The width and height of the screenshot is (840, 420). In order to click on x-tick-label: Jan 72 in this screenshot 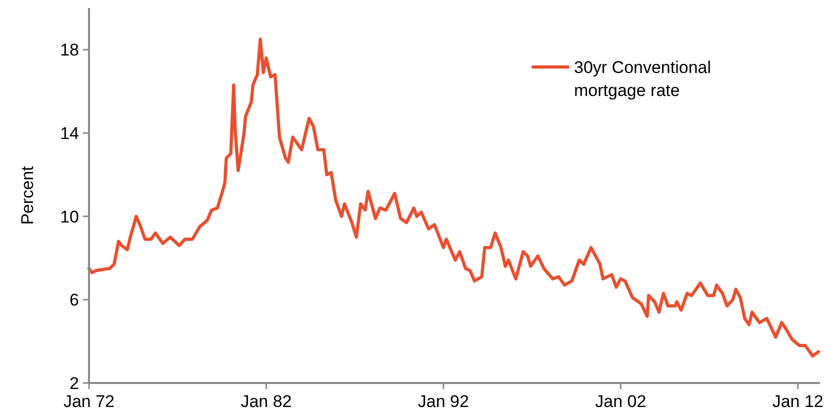, I will do `click(89, 401)`.